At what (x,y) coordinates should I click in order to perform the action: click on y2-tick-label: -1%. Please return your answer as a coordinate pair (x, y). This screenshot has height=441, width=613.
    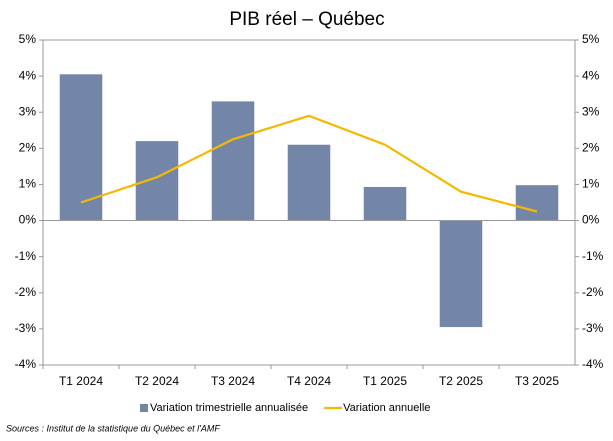
    Looking at the image, I should click on (593, 256).